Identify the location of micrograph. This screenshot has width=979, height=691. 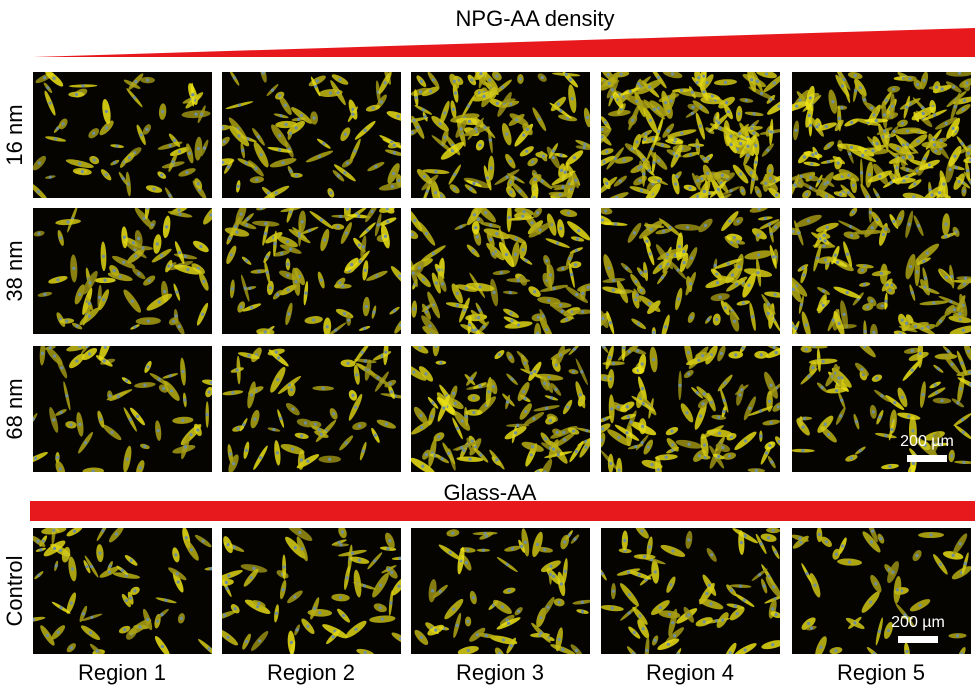
(500, 409).